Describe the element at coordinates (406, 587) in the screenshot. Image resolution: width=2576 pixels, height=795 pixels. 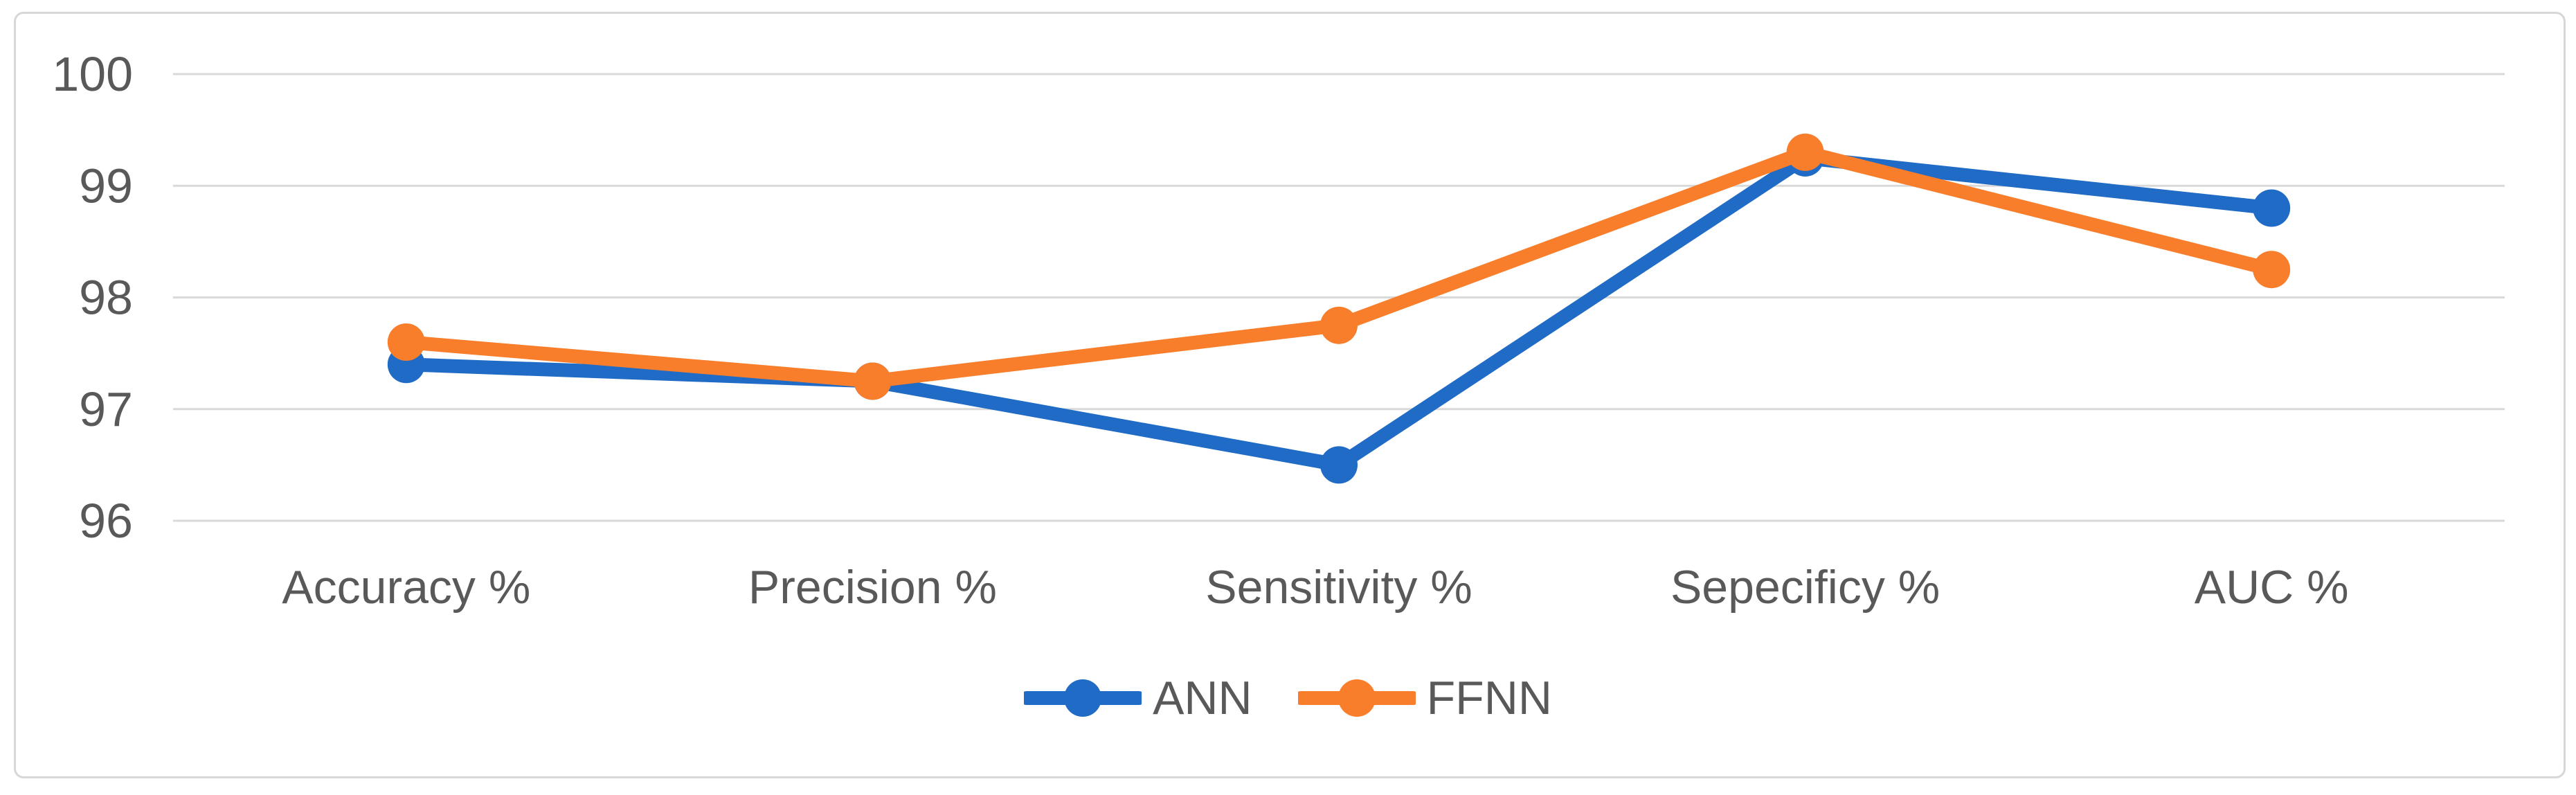
I see `x-category-label-1: Accuracy %` at that location.